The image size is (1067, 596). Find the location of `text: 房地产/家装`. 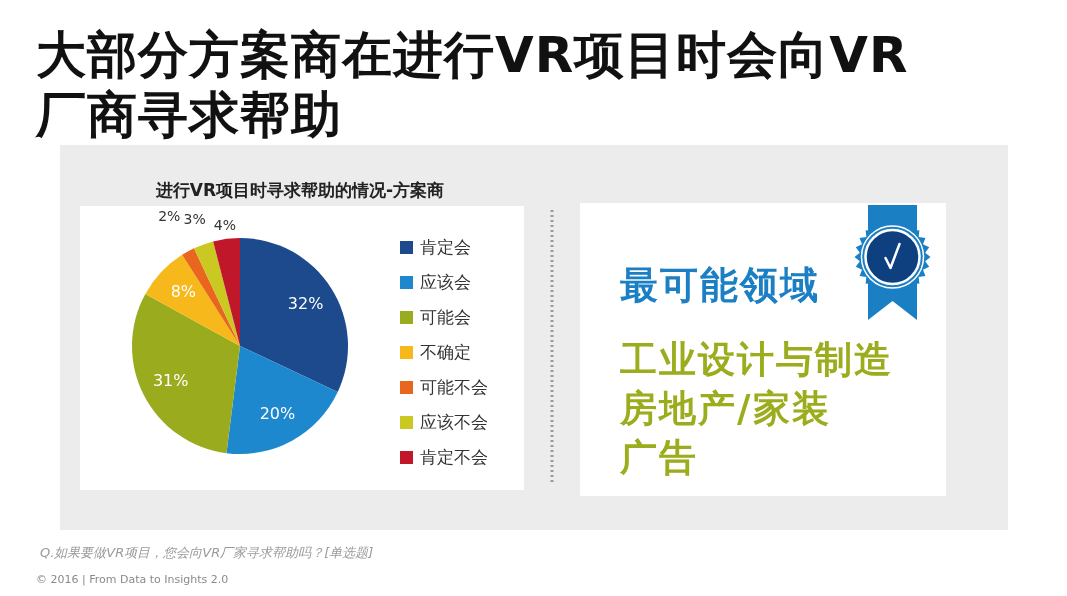

text: 房地产/家装 is located at coordinates (725, 408).